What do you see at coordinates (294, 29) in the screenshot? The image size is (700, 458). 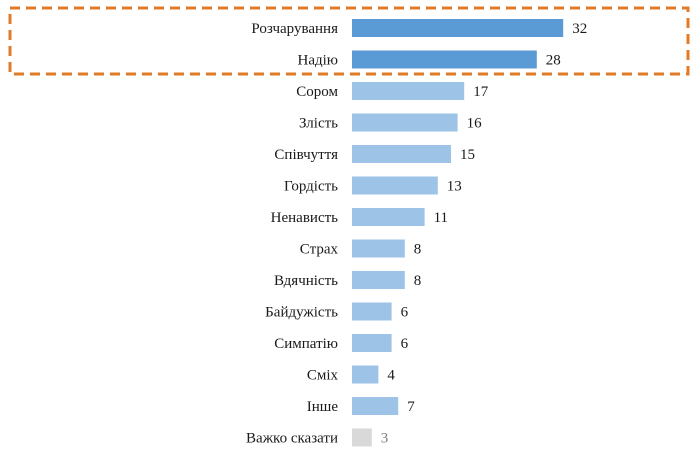 I see `category-label: Розчарування` at bounding box center [294, 29].